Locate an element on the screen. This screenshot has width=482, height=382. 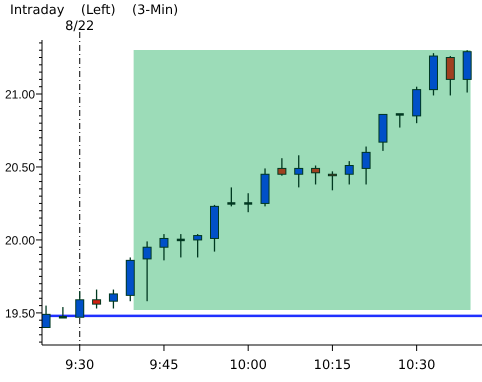
y-tick-label: 20.50 is located at coordinates (20, 167).